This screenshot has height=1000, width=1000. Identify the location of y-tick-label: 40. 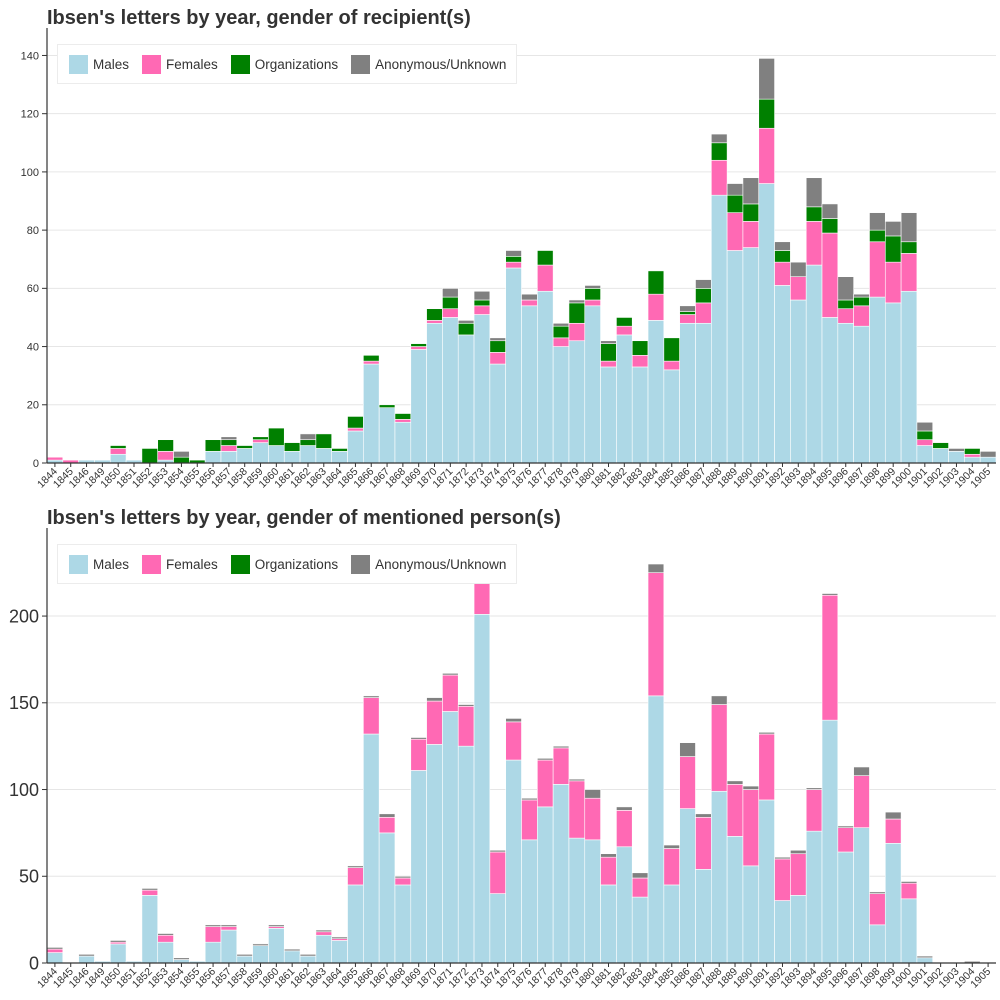
(33, 347).